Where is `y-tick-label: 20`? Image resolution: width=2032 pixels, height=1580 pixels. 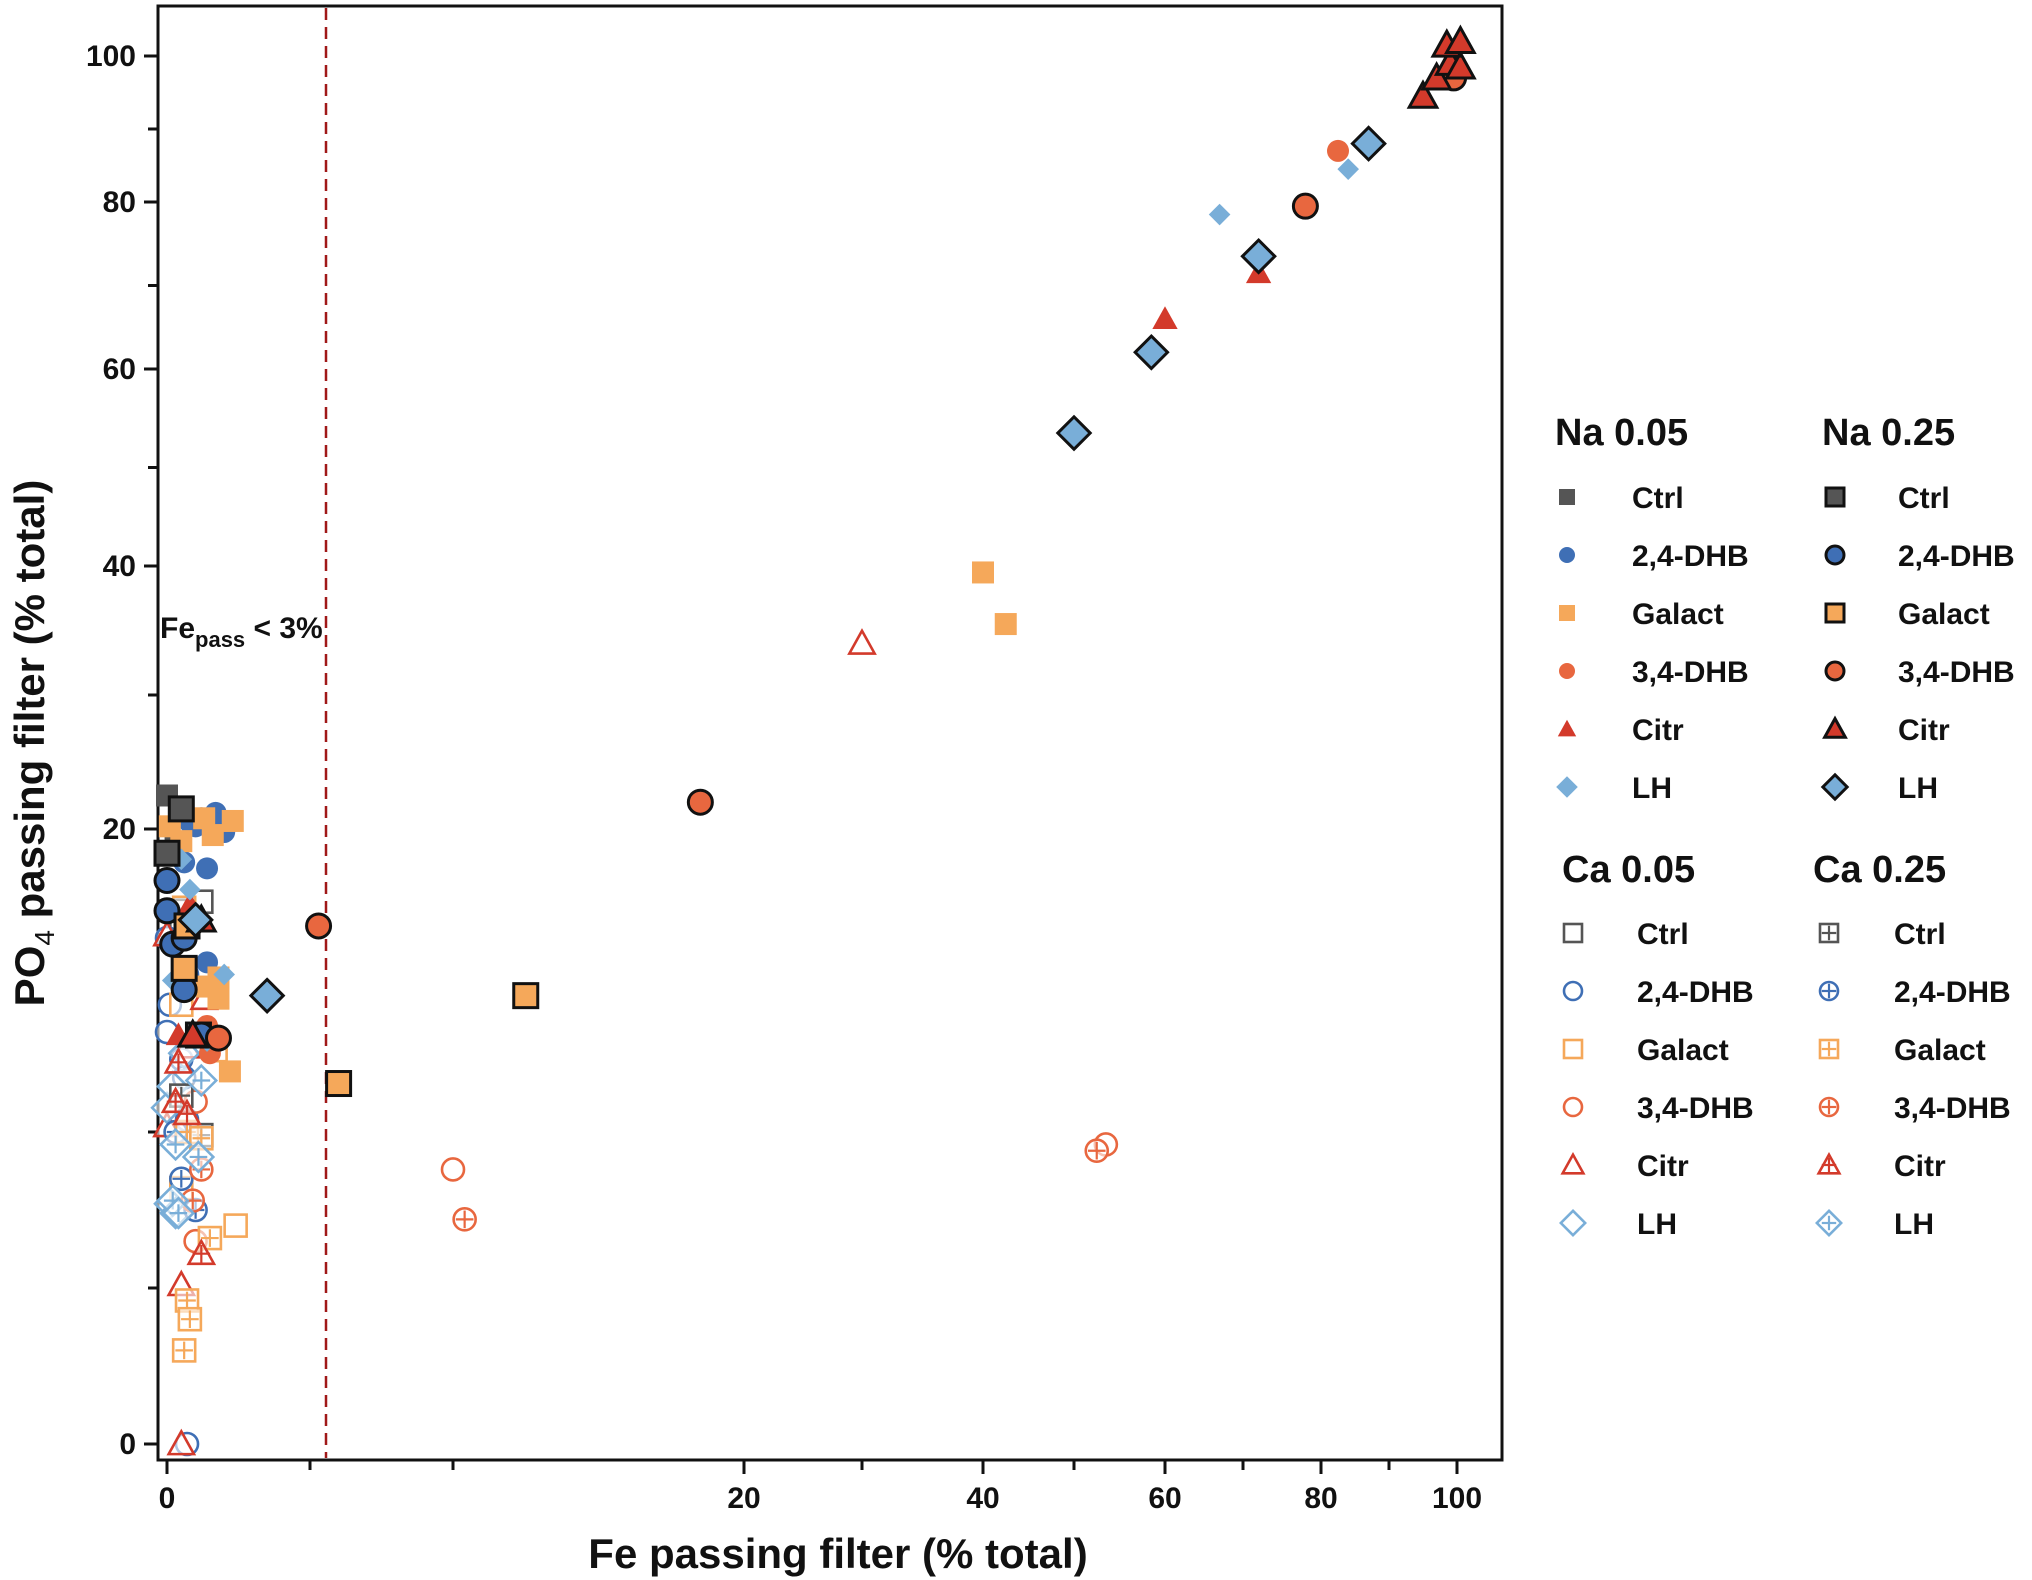 y-tick-label: 20 is located at coordinates (119, 829).